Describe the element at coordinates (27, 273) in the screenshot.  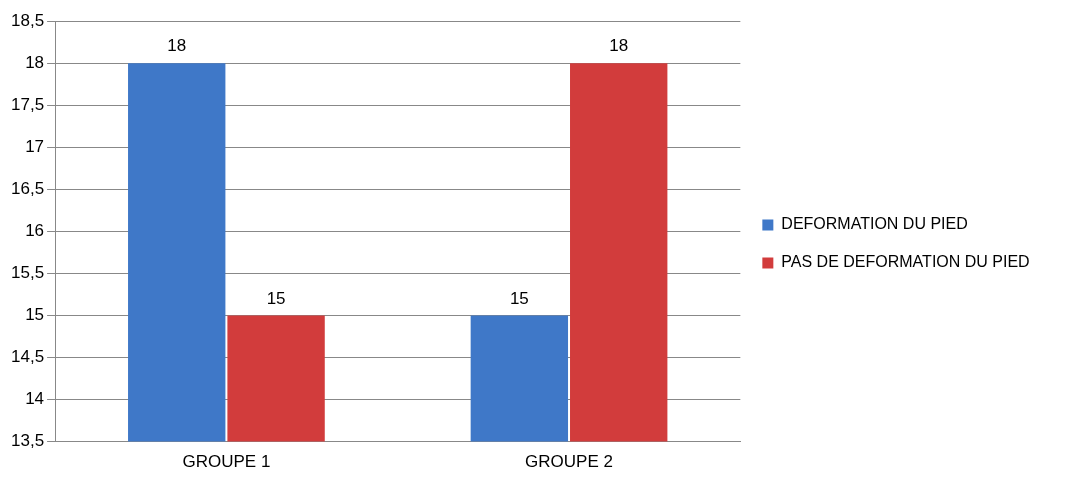
I see `y-tick-label: 15,5` at that location.